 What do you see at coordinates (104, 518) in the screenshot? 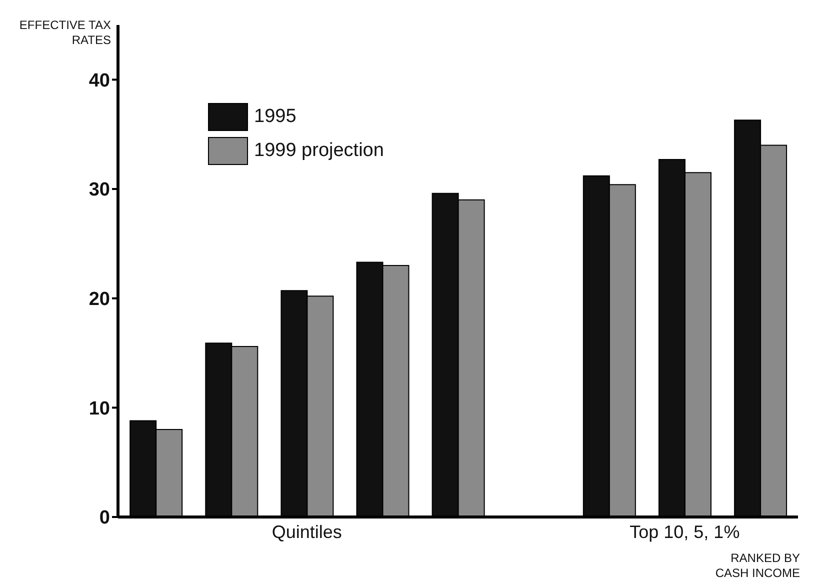
I see `y-tick-label: 0` at bounding box center [104, 518].